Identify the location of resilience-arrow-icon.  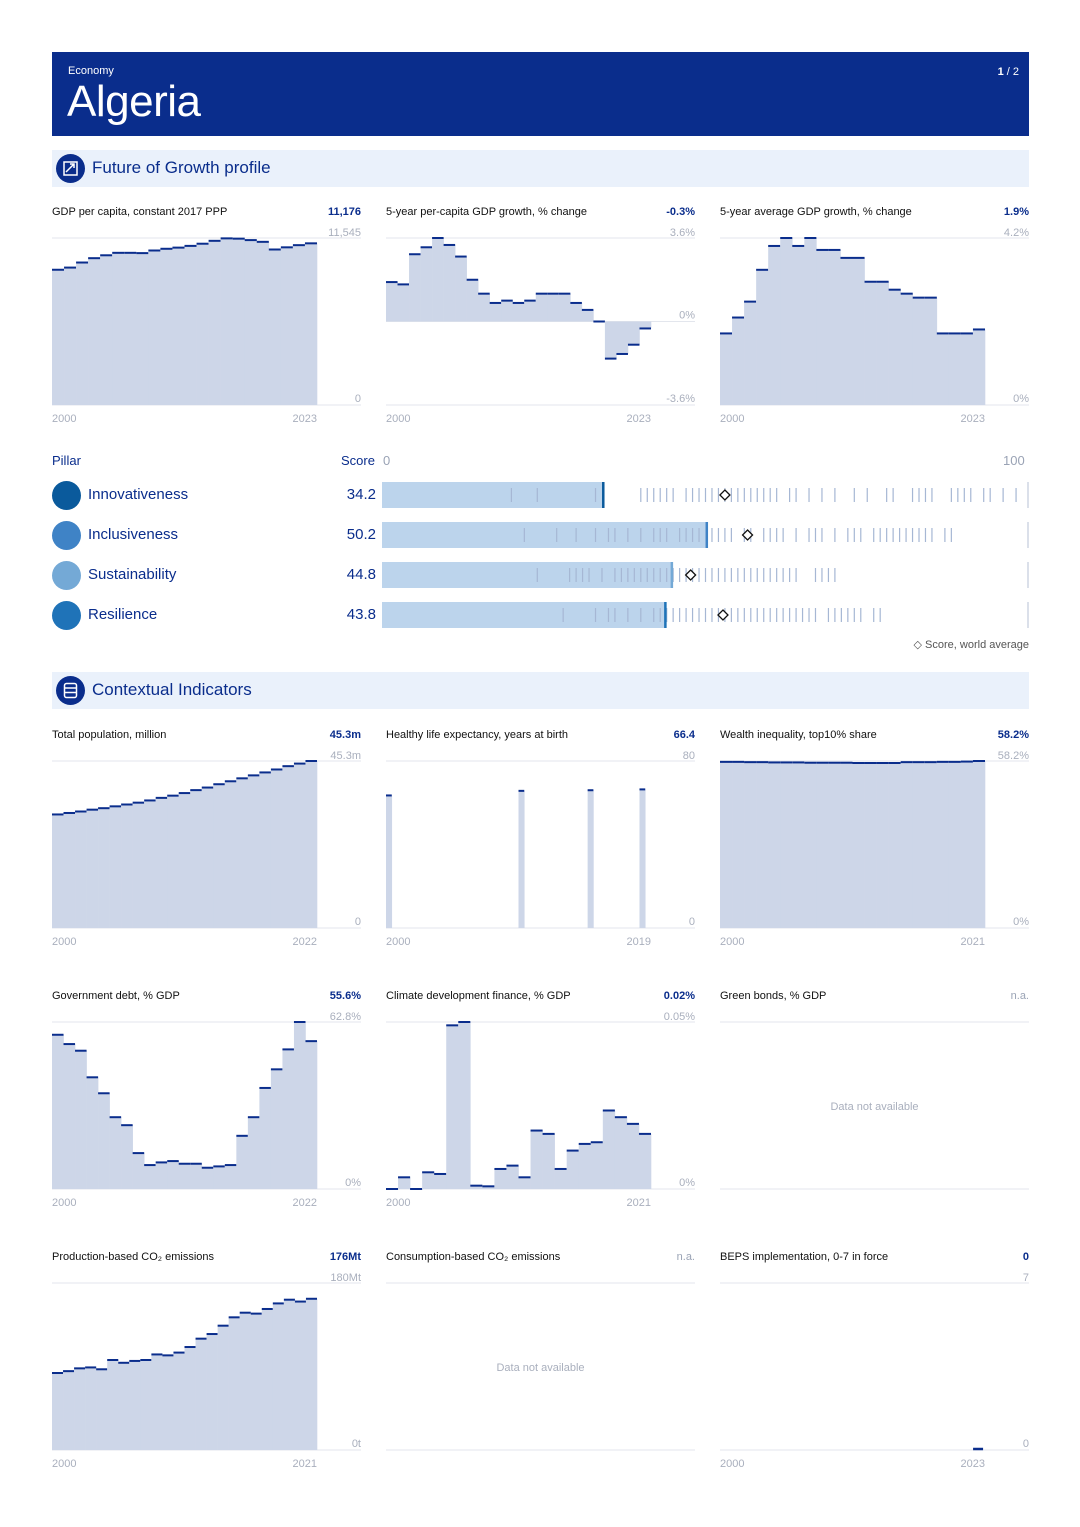
(228, 615).